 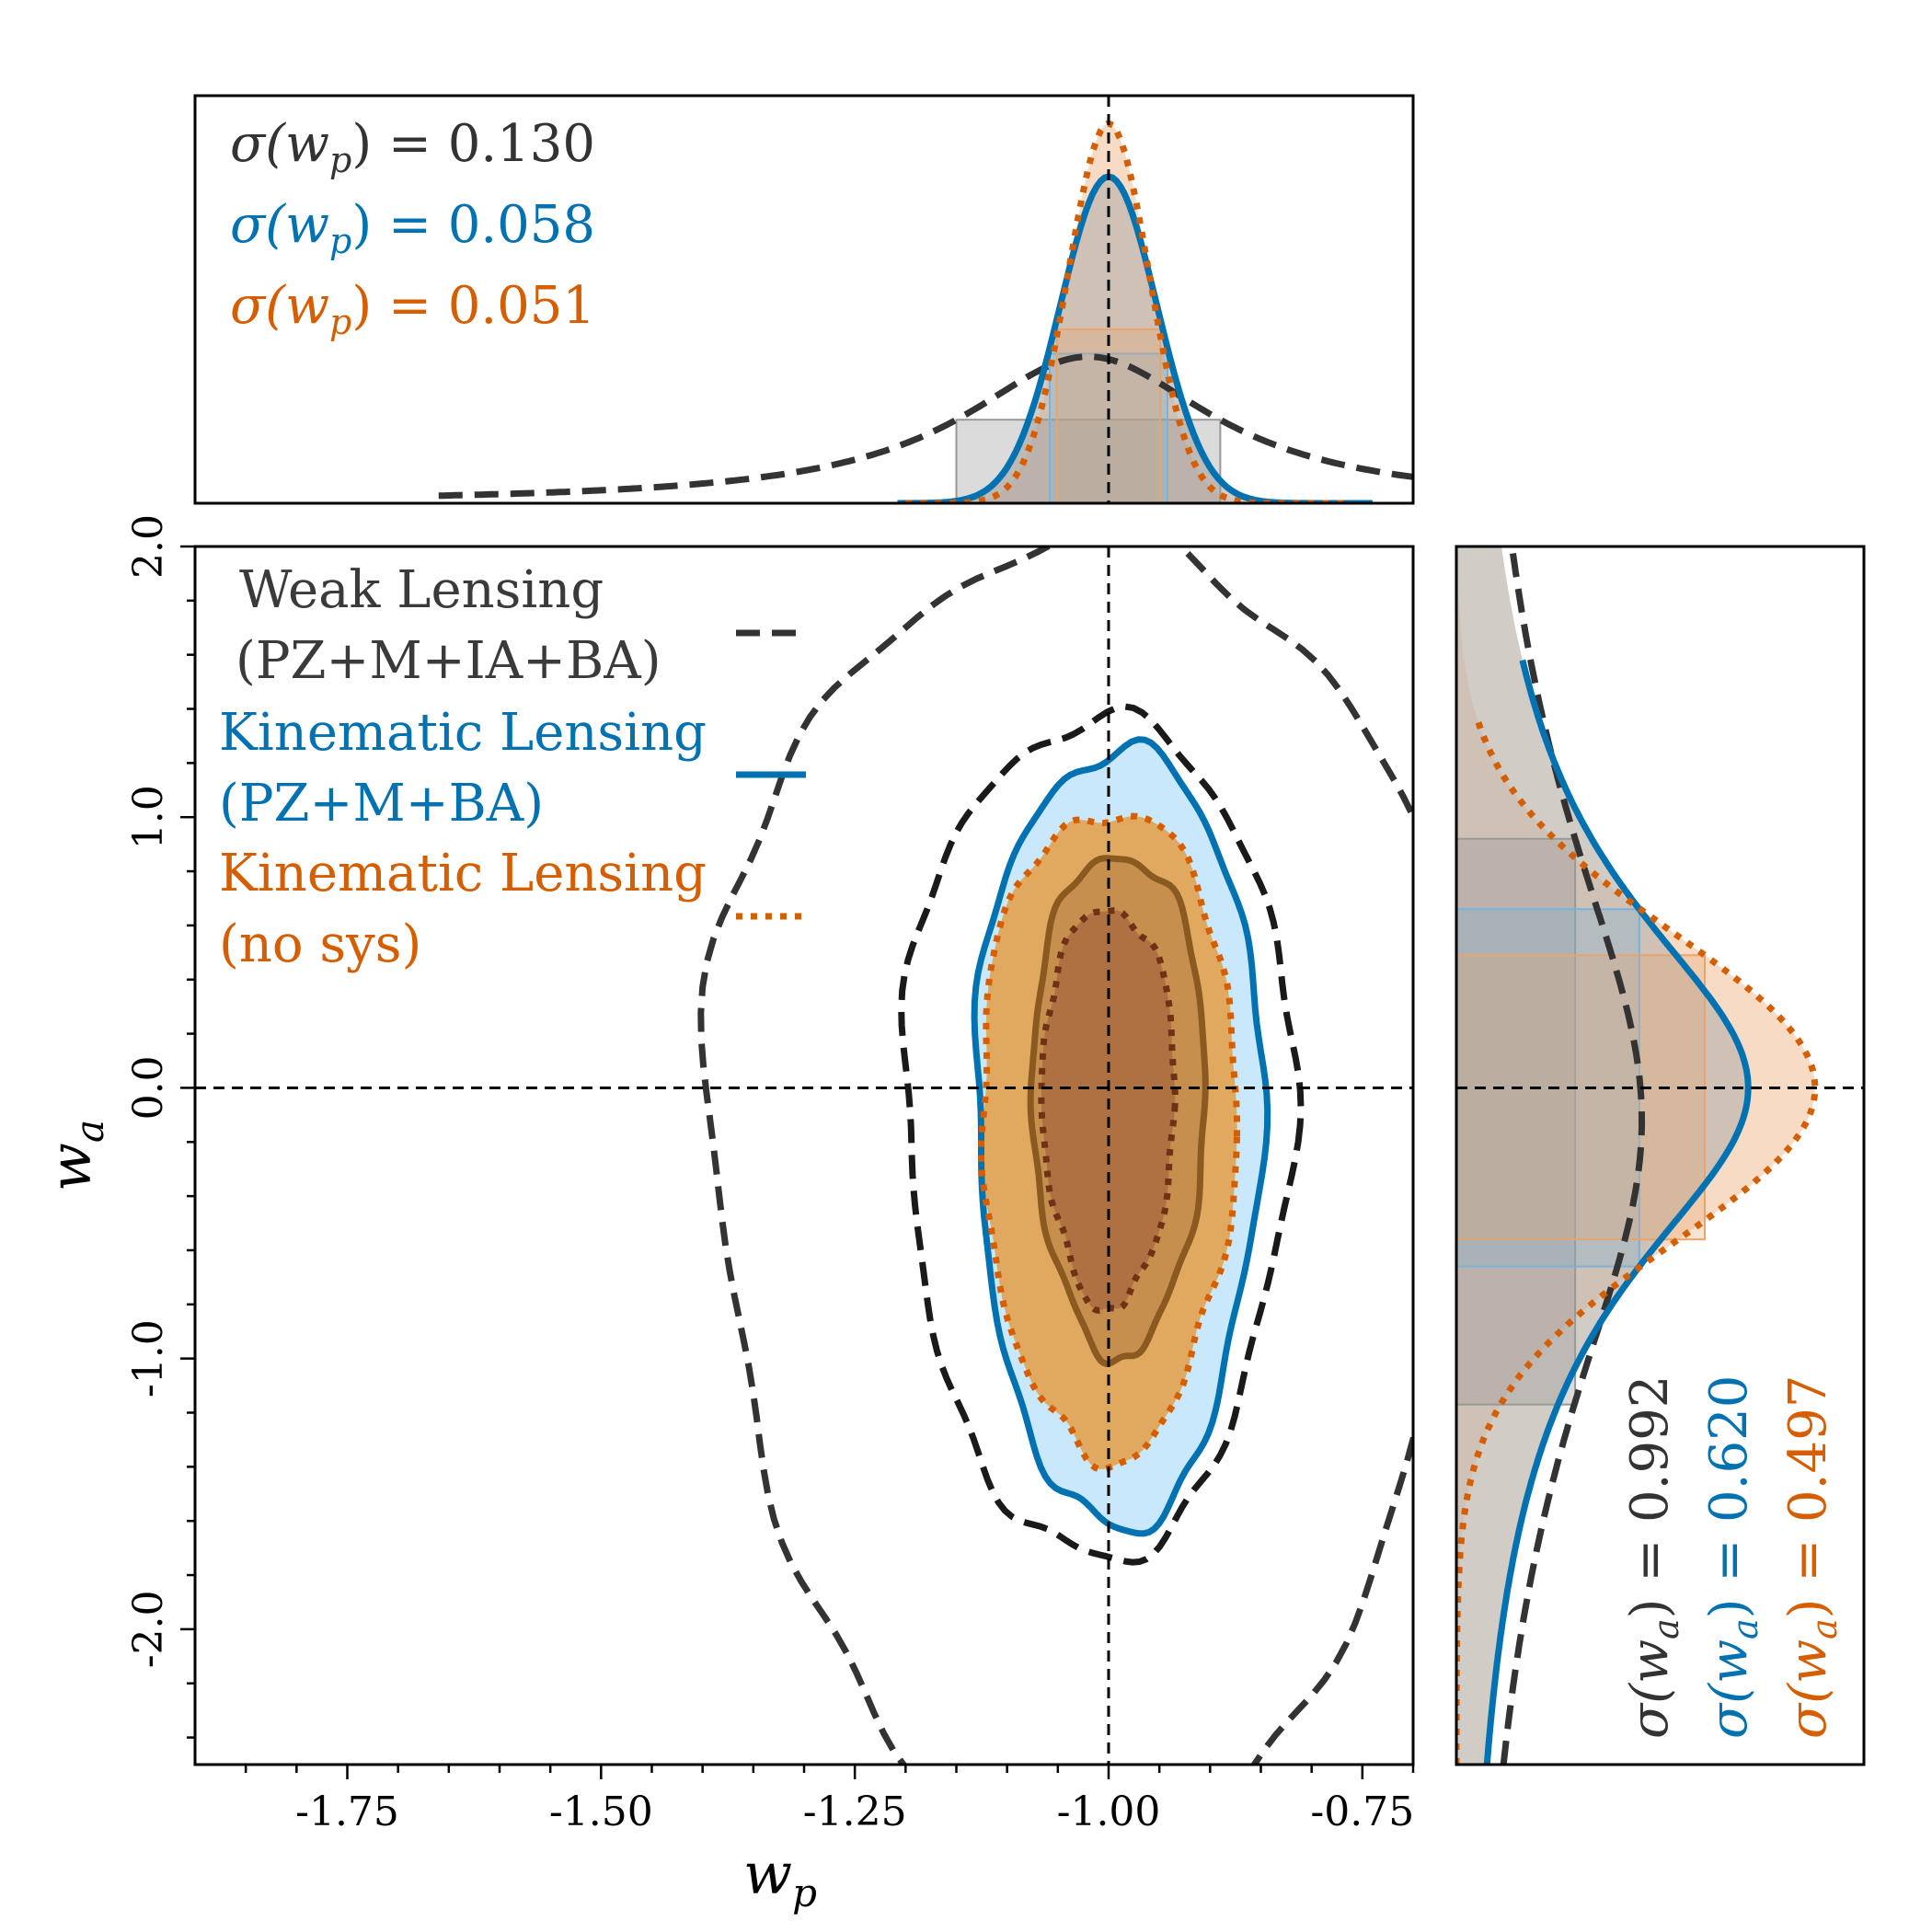 I want to click on weak-sigma-wp-annotation: σ(wp) = 0.130, so click(x=412, y=147).